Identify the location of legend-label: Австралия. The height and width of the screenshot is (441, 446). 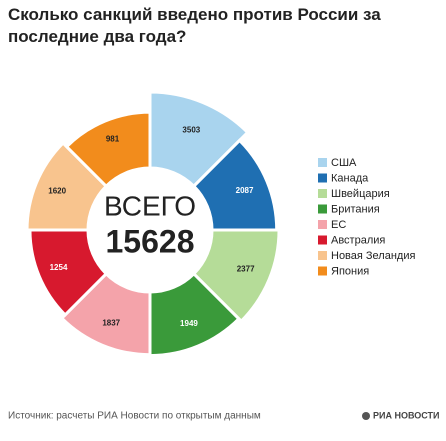
(358, 240).